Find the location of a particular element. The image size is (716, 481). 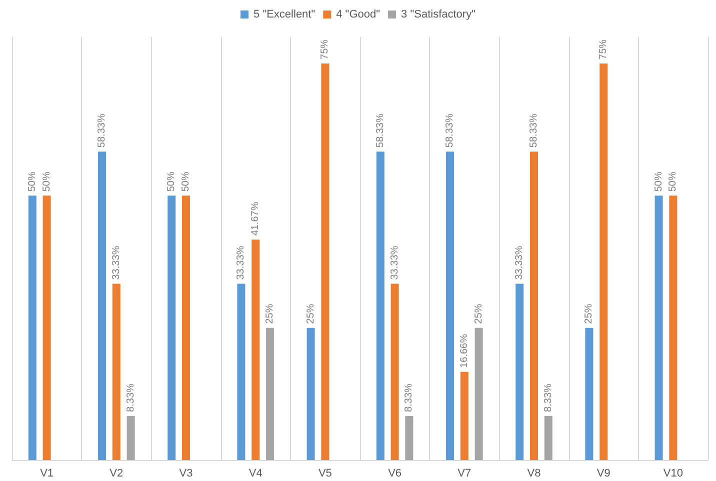

x-tick-label: V6 is located at coordinates (395, 474).